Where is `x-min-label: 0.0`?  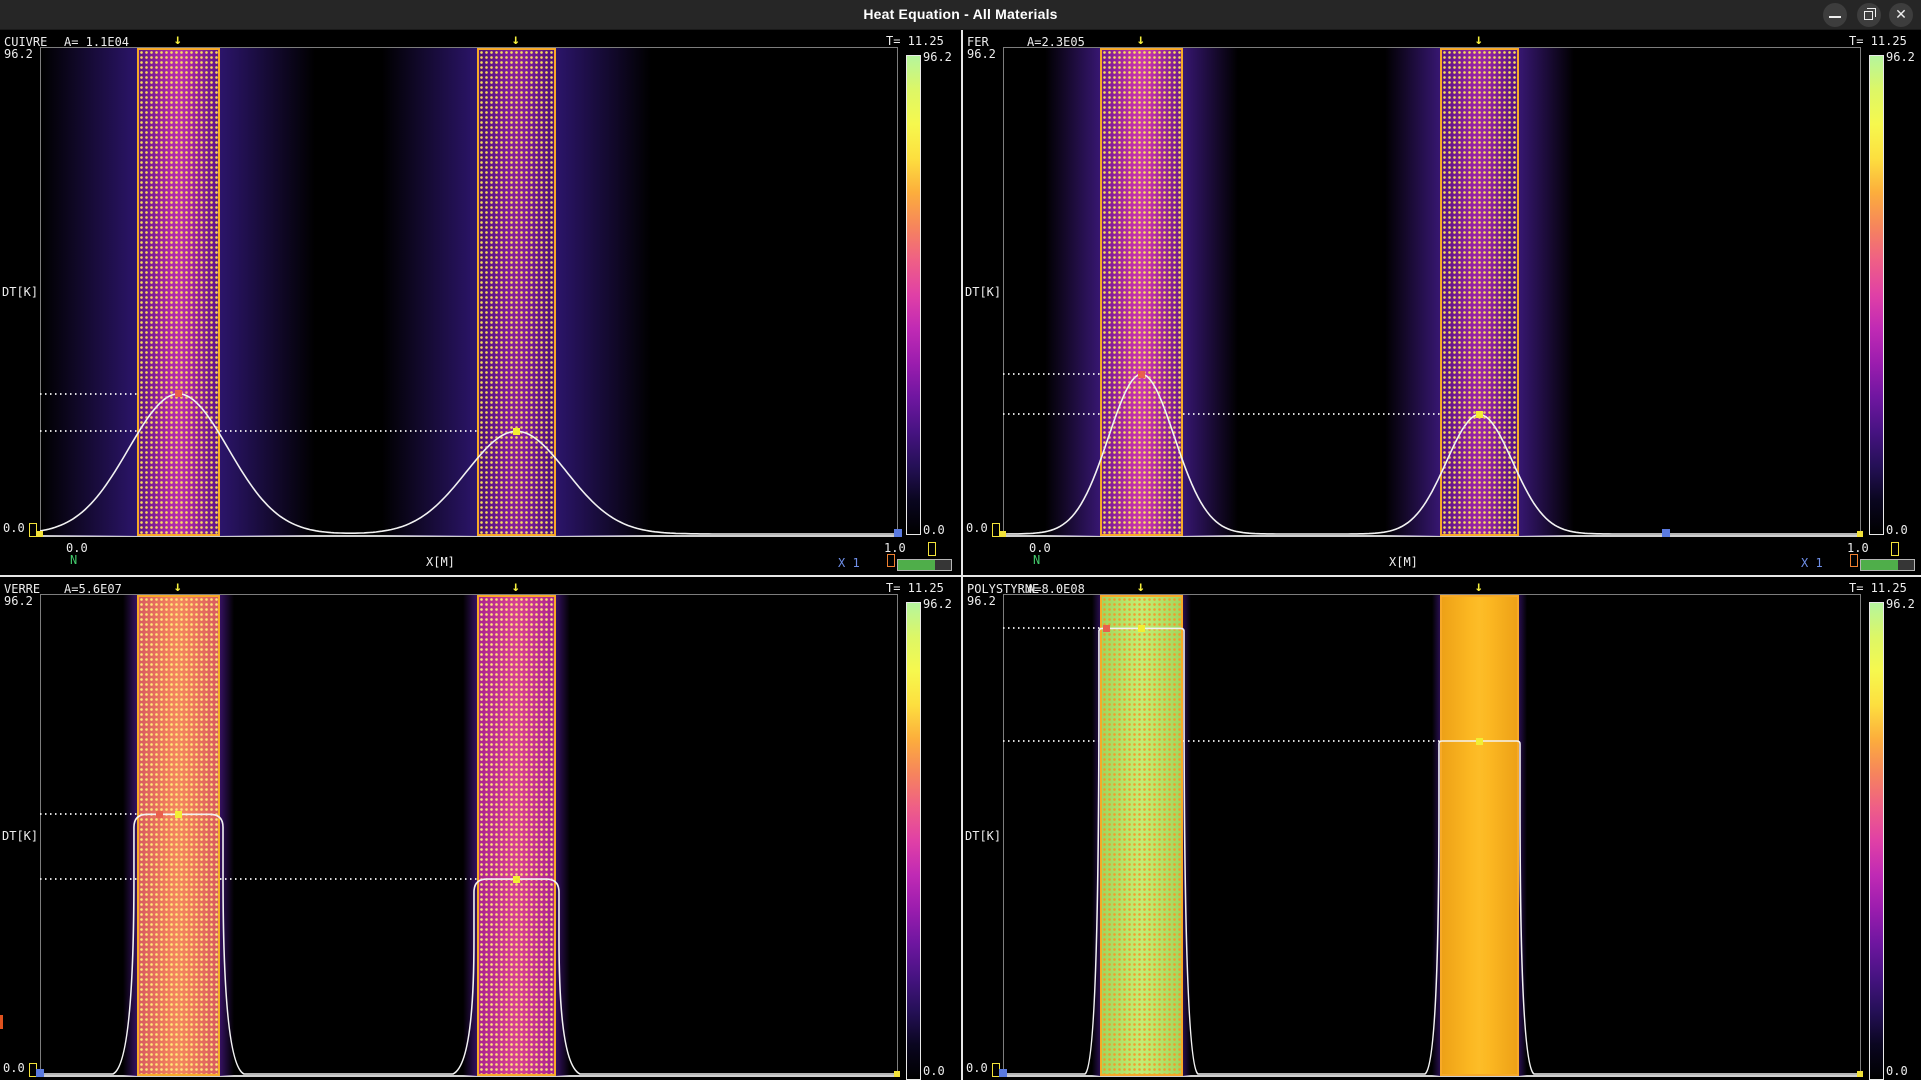
x-min-label: 0.0 is located at coordinates (77, 548).